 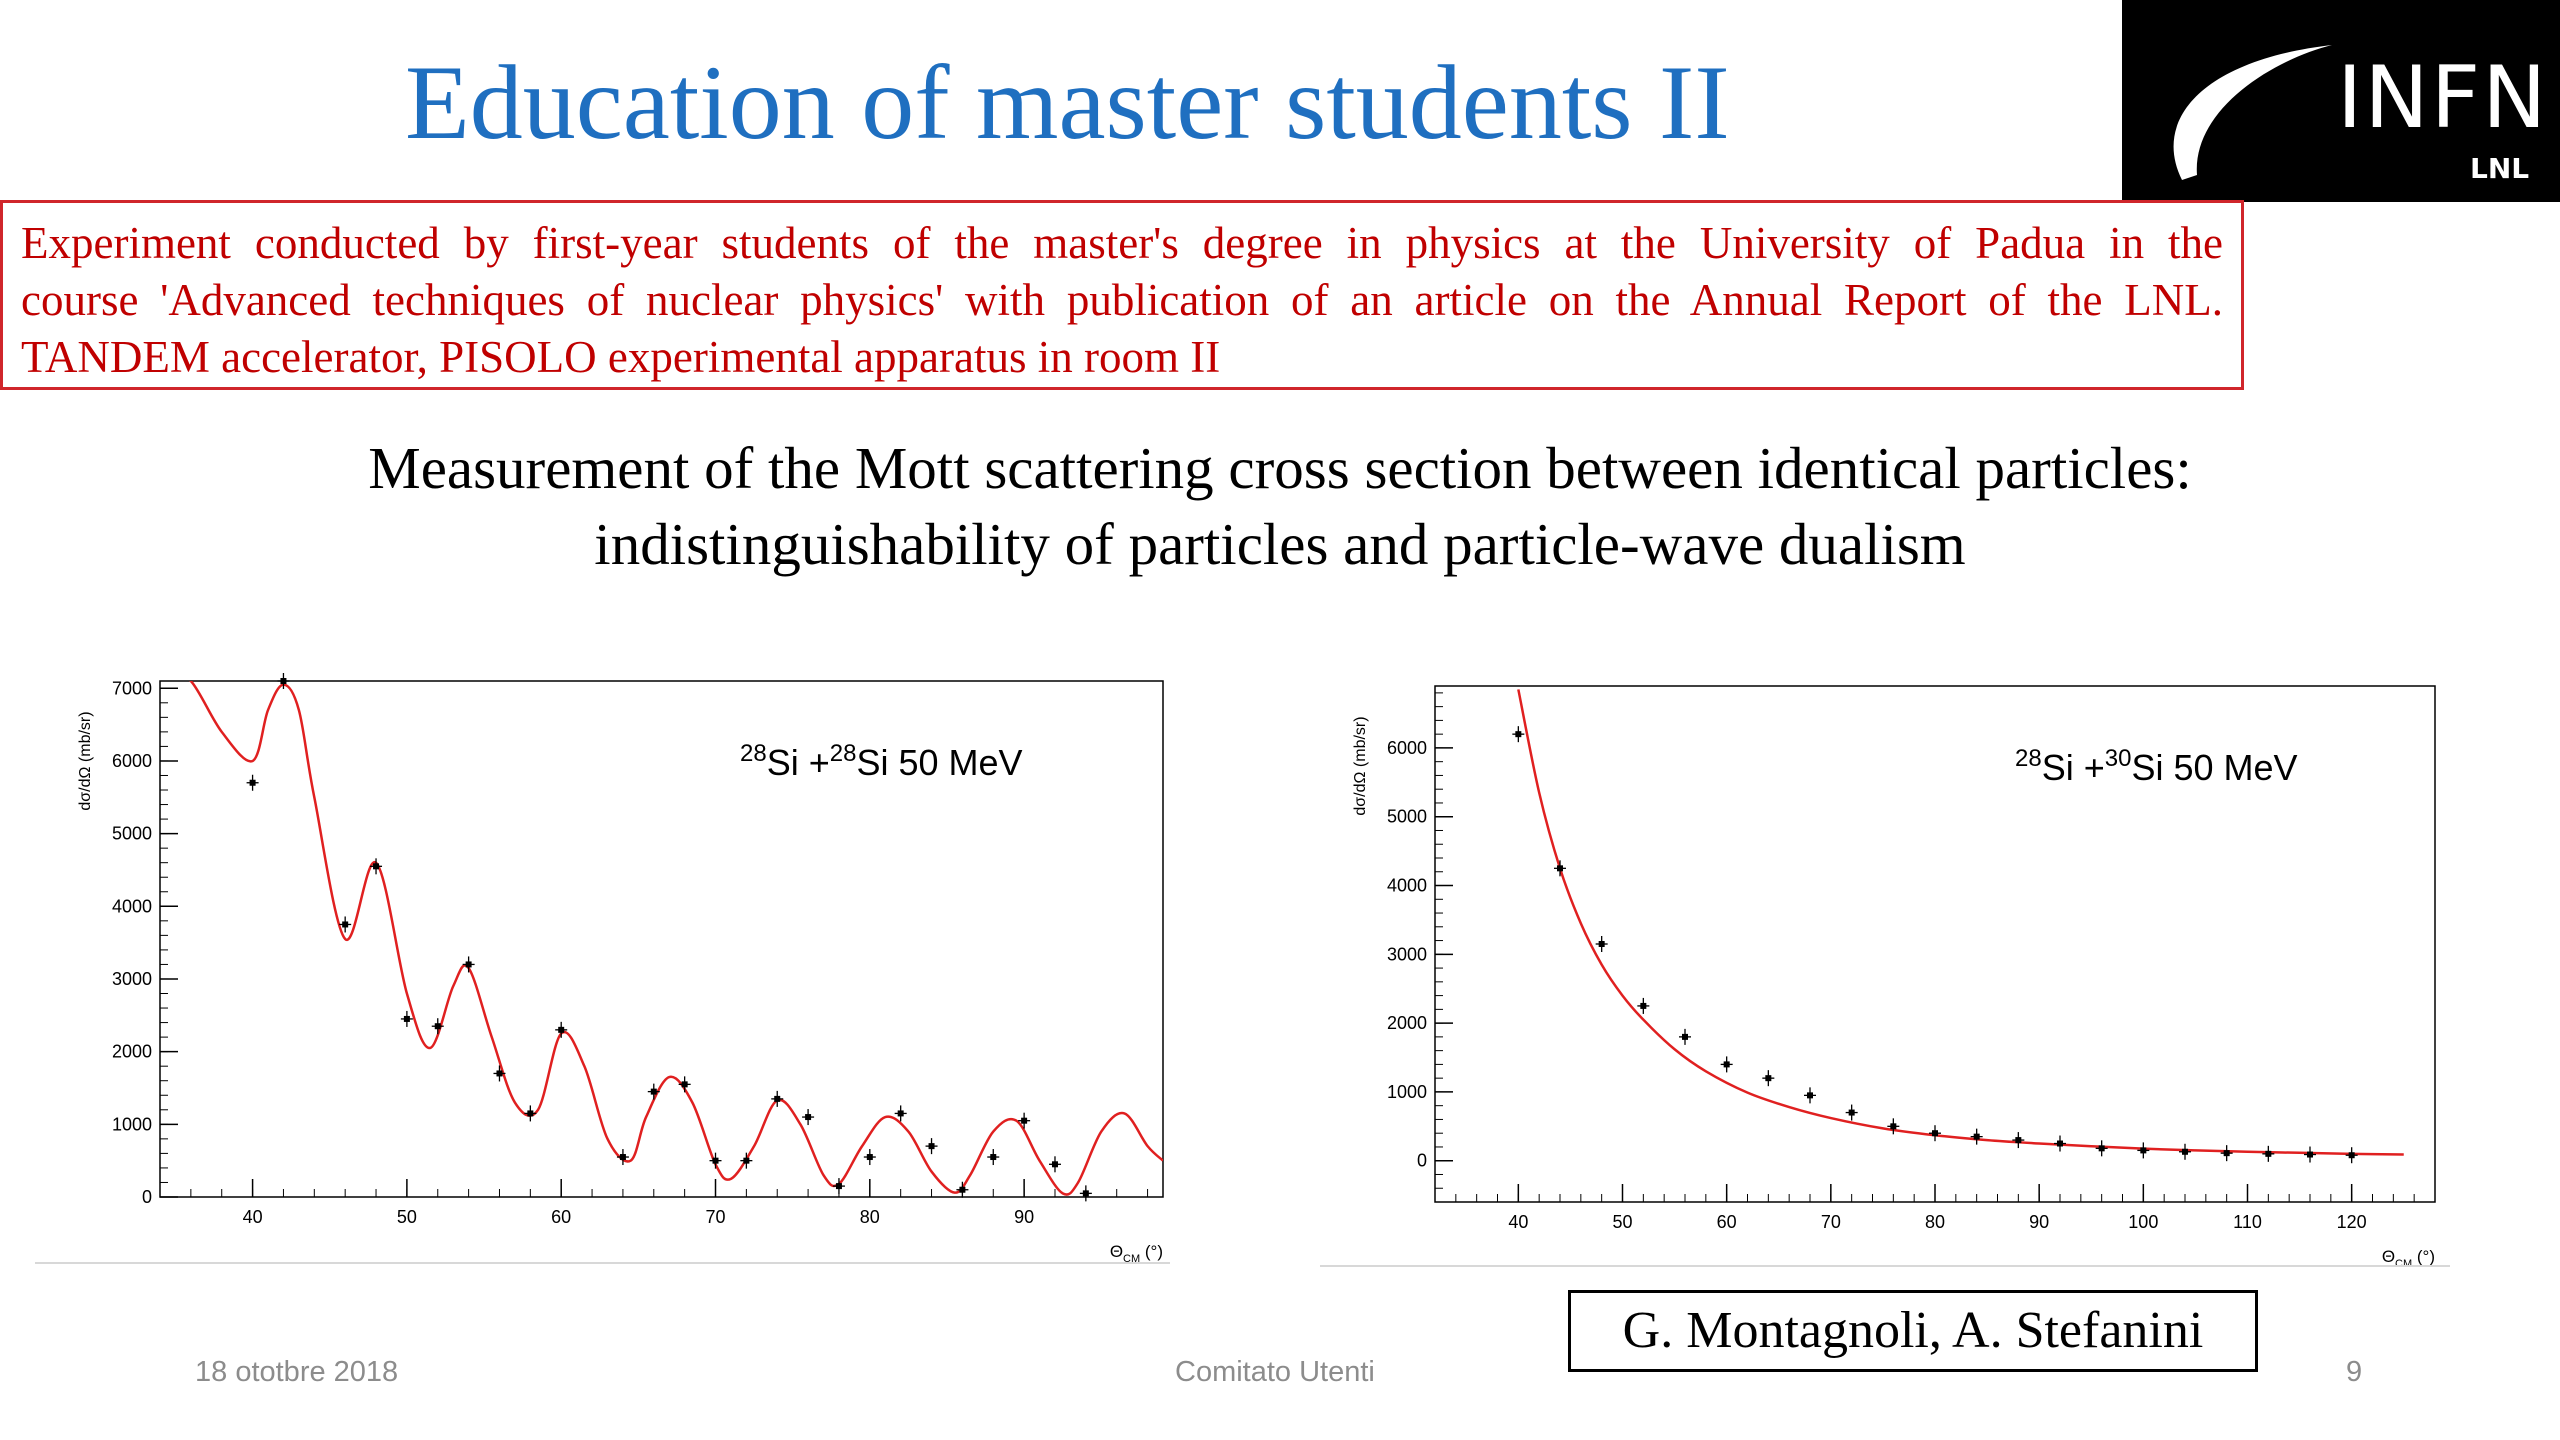 What do you see at coordinates (2500, 168) in the screenshot?
I see `logo-subtext: LNL` at bounding box center [2500, 168].